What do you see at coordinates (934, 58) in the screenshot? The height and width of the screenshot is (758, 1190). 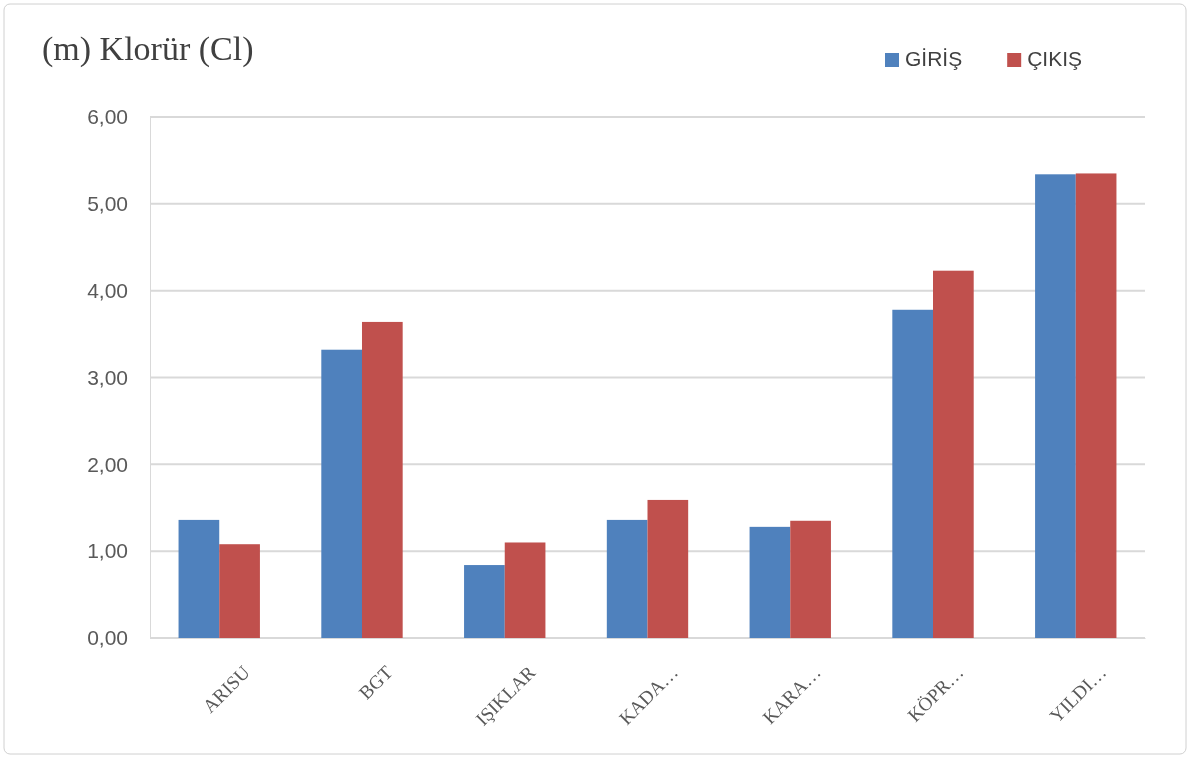 I see `legend-label: GİRİŞ` at bounding box center [934, 58].